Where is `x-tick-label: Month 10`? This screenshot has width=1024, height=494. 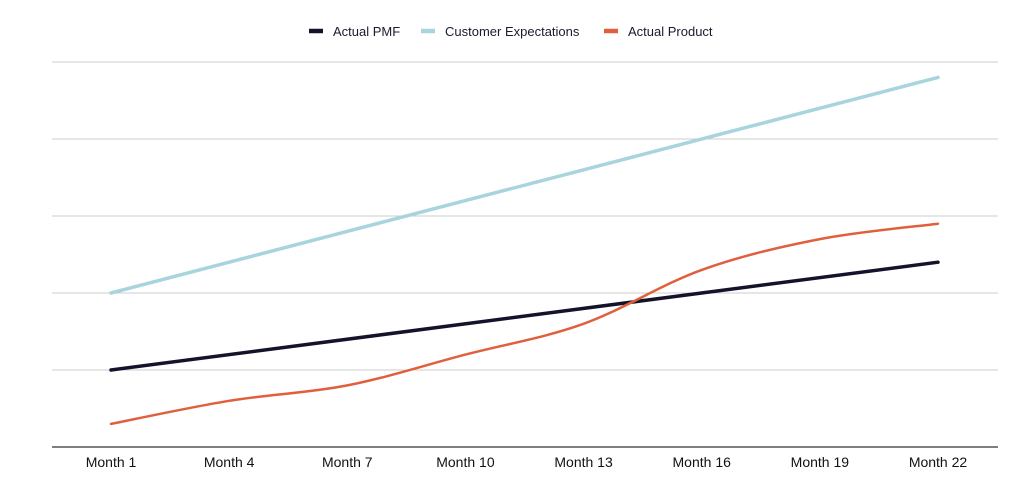 x-tick-label: Month 10 is located at coordinates (465, 462).